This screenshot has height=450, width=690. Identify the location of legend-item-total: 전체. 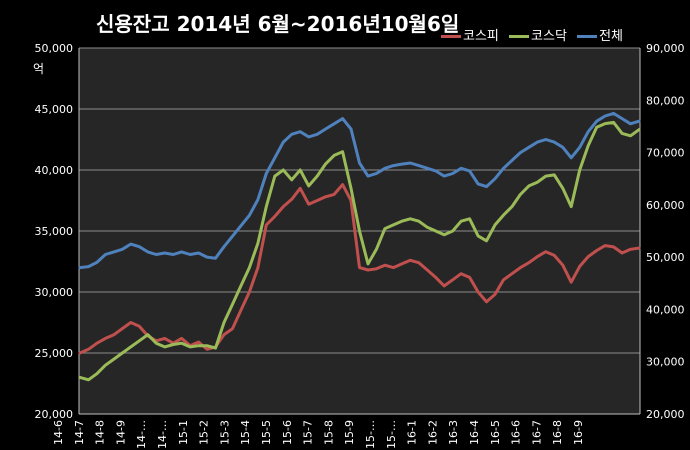
(600, 34).